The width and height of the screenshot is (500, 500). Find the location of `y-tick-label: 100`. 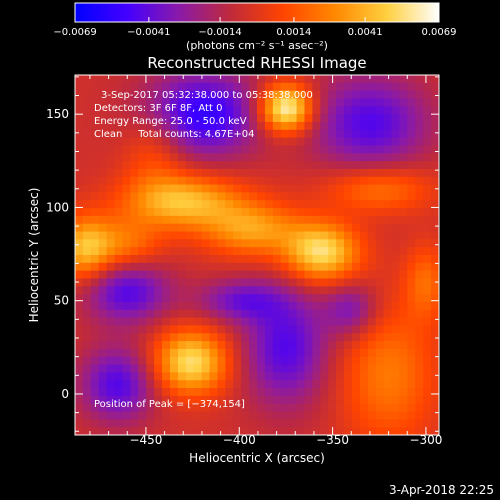

y-tick-label: 100 is located at coordinates (57, 207).